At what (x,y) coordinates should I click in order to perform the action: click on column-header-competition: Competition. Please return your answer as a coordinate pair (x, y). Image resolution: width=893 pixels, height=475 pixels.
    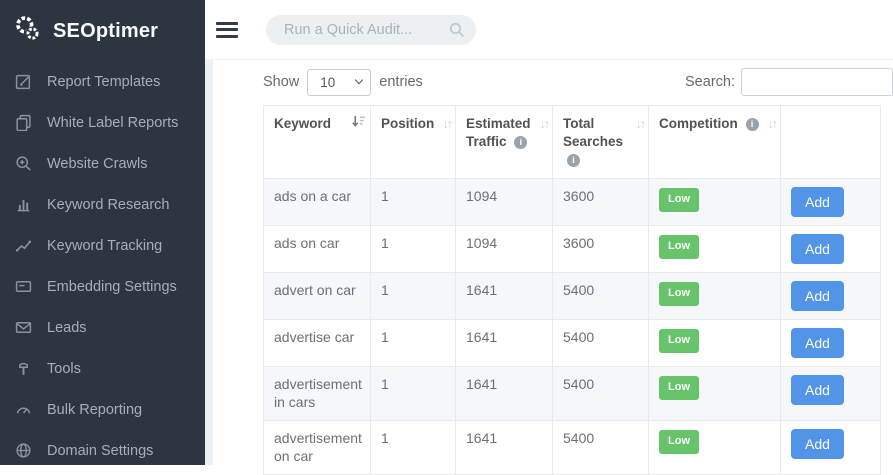
    Looking at the image, I should click on (714, 142).